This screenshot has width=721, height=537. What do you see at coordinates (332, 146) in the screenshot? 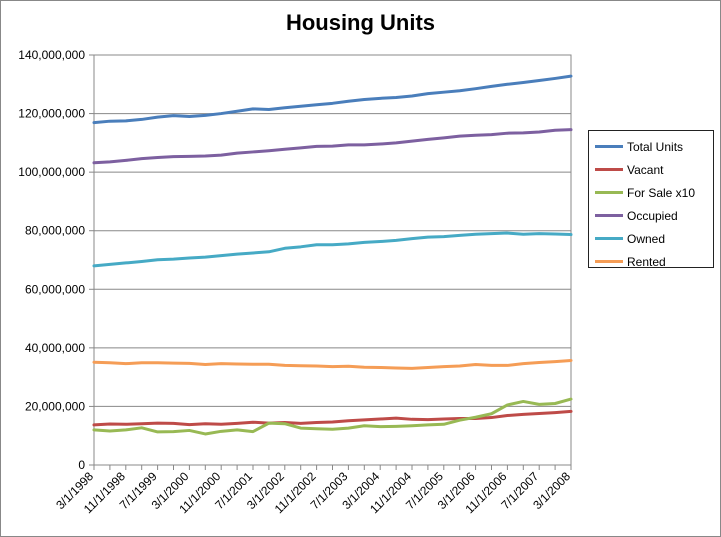
I see `series-line-occupied` at bounding box center [332, 146].